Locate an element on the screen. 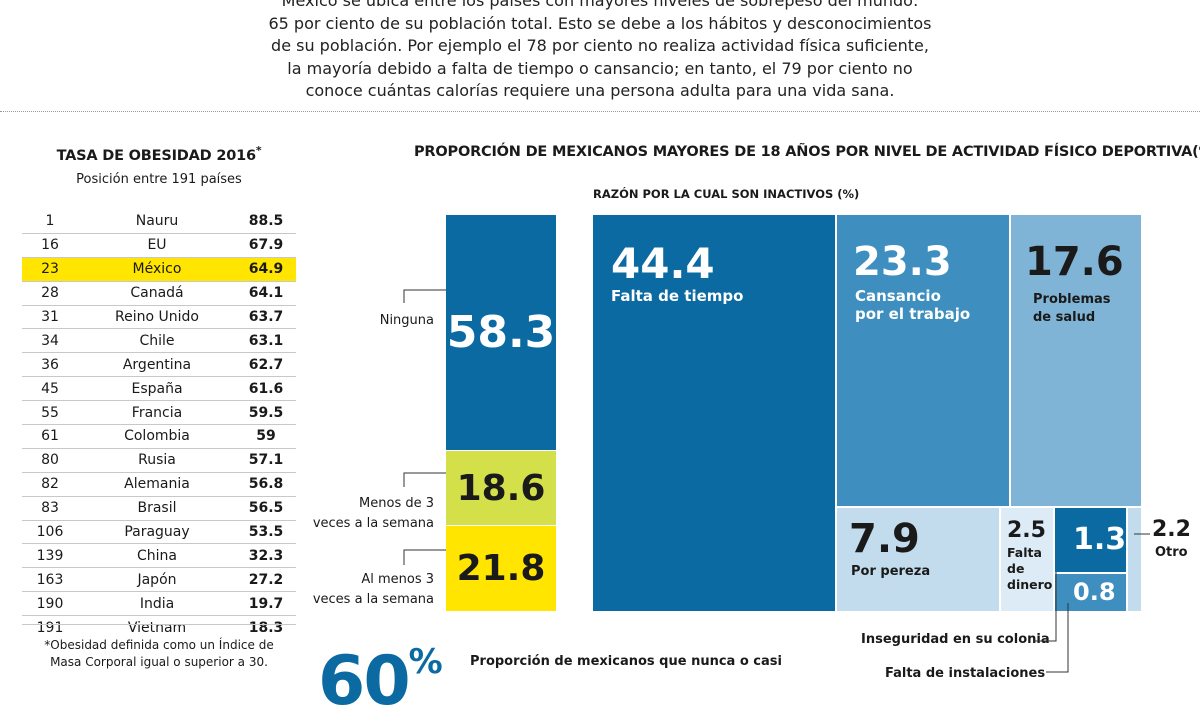  ranking-country: Canadá is located at coordinates (157, 293).